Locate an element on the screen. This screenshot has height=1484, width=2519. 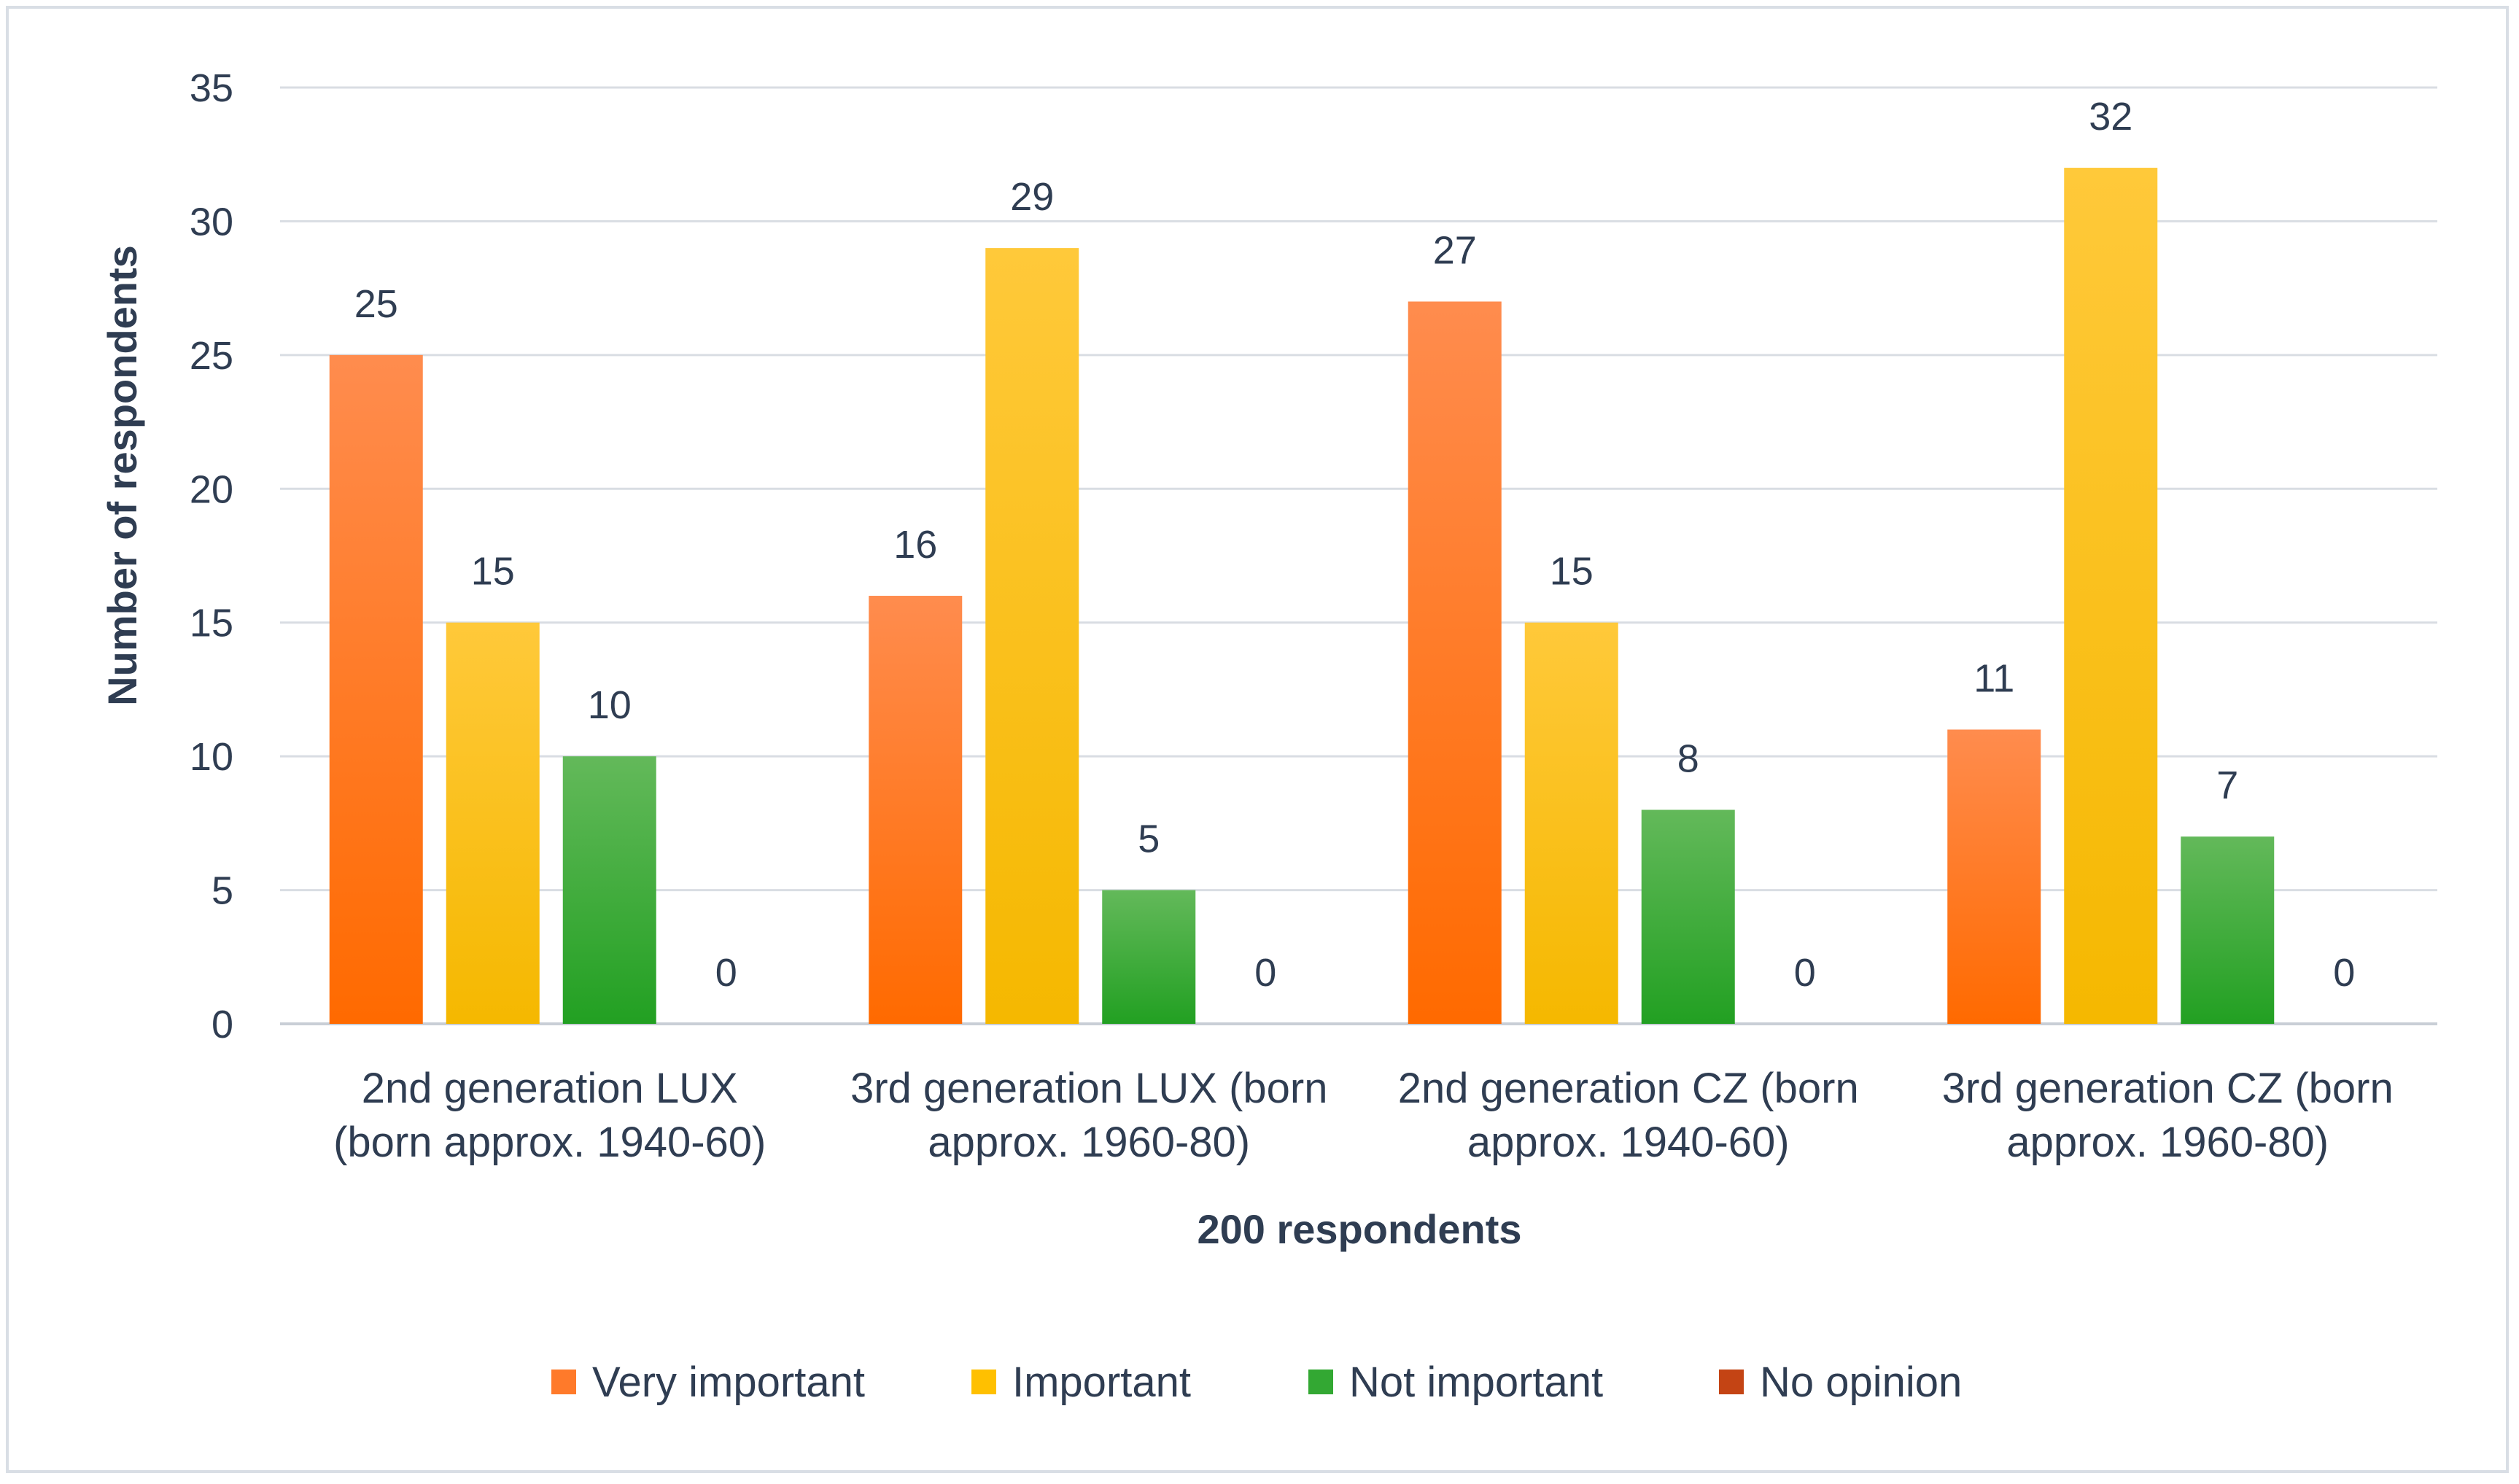
y-tick-label: 5 is located at coordinates (222, 891).